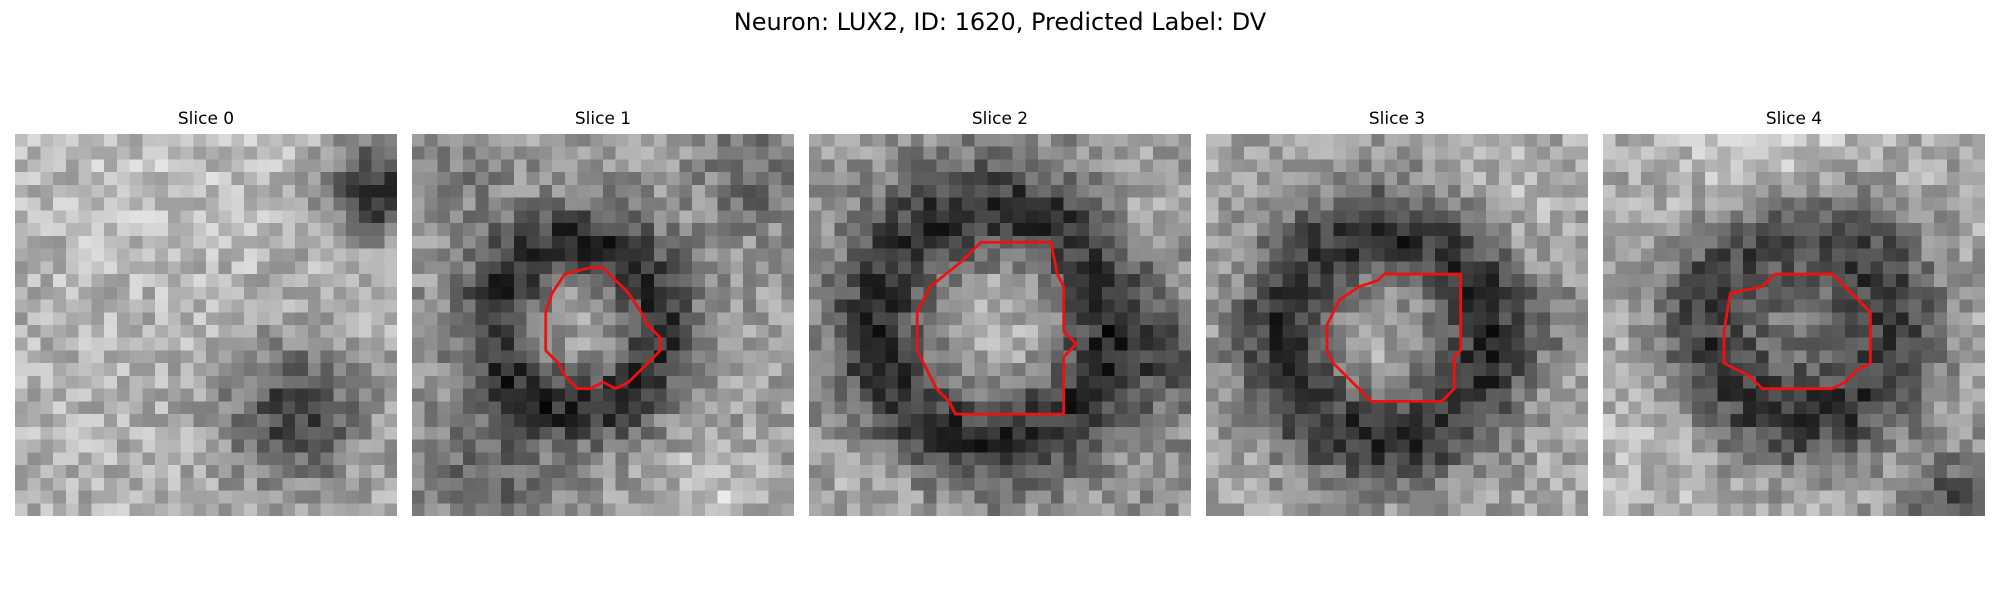 Image resolution: width=2000 pixels, height=600 pixels. I want to click on slice-2-canvas, so click(1000, 325).